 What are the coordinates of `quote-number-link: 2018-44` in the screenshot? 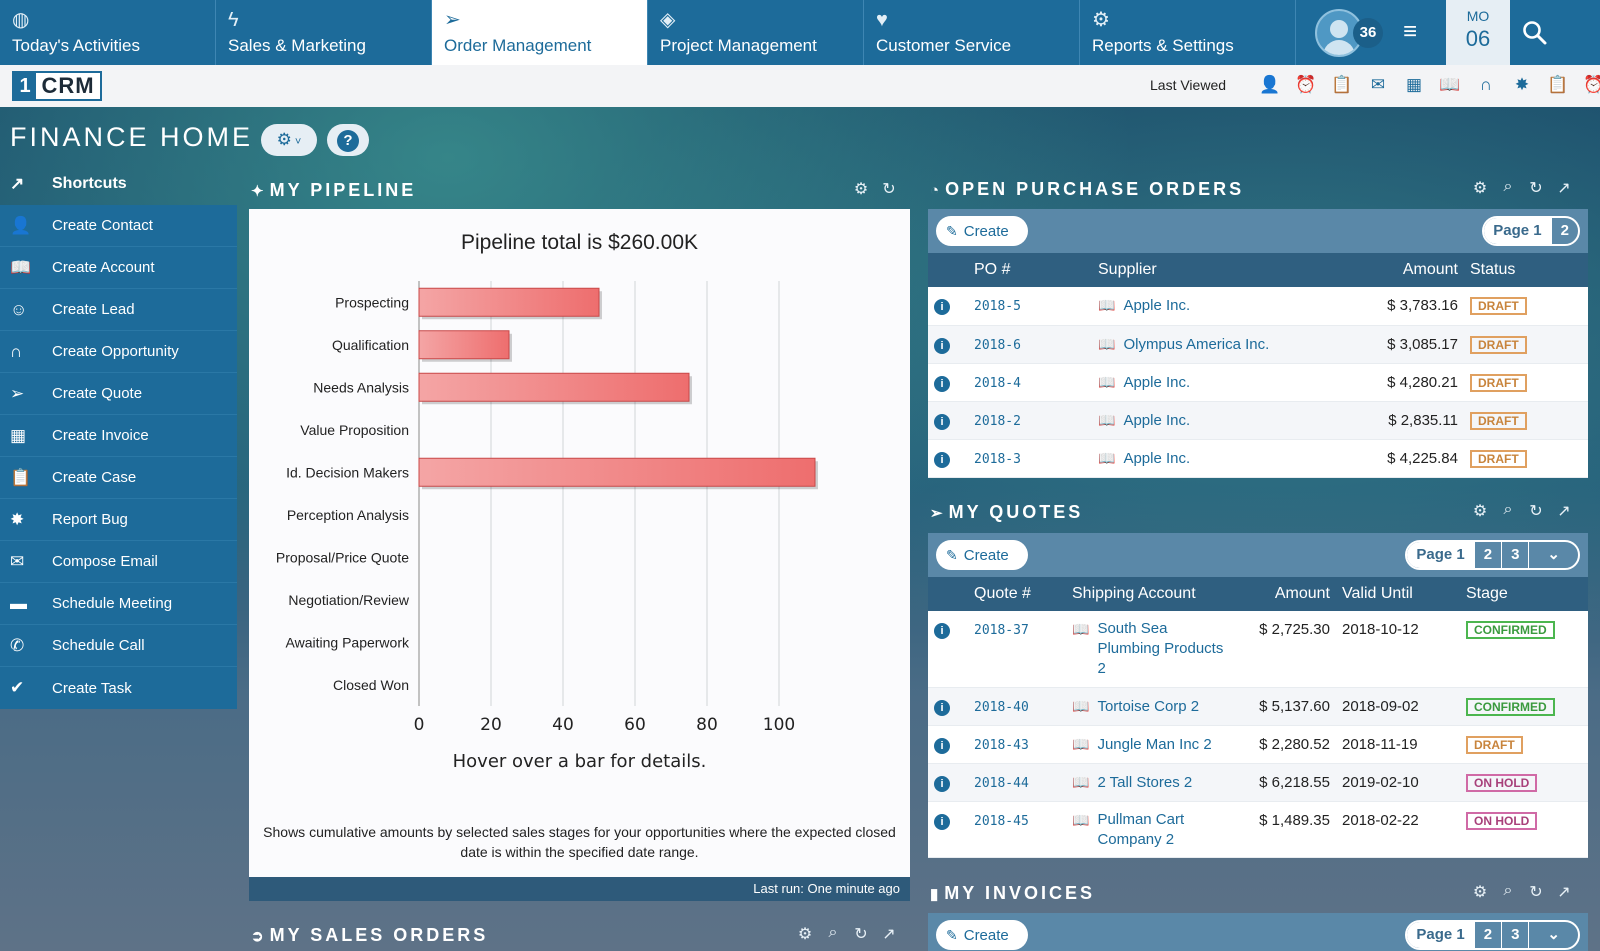 It's located at (1001, 783).